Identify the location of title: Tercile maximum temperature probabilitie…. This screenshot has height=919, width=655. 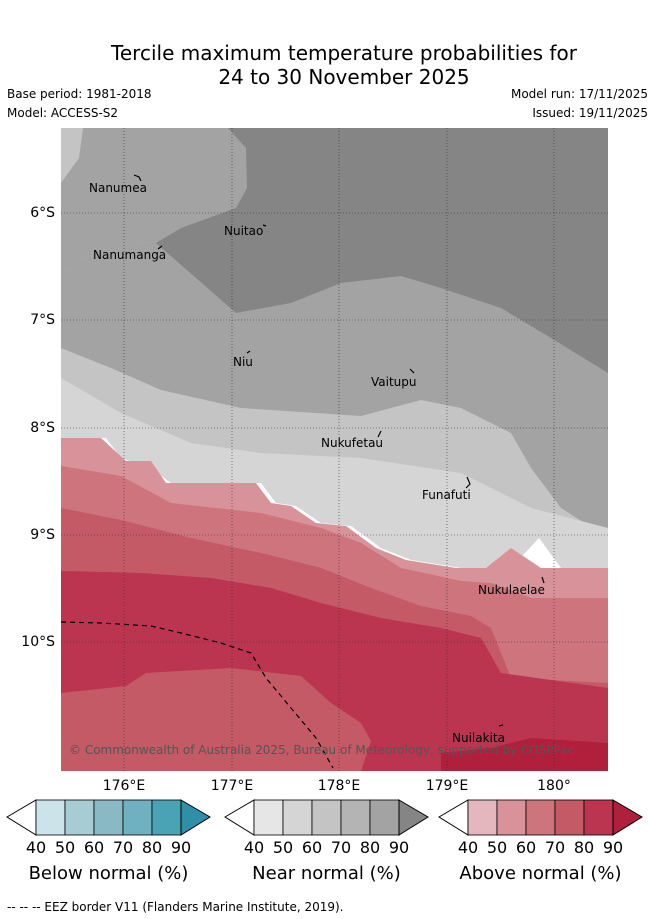
(327, 65).